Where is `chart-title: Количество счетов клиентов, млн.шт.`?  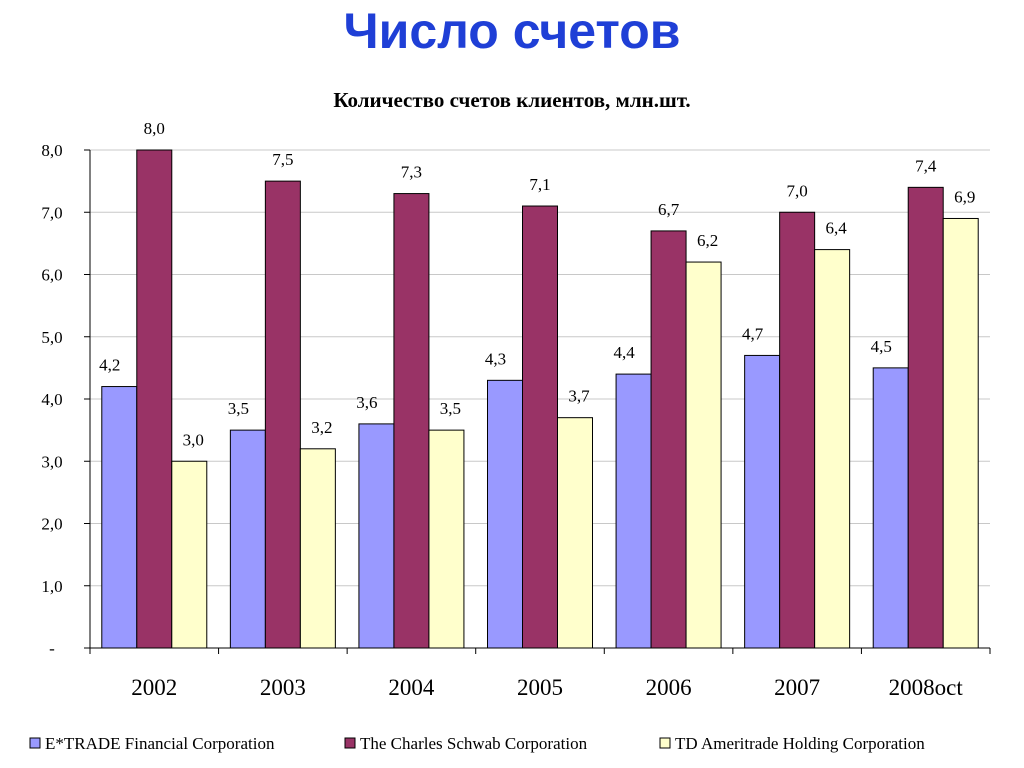 chart-title: Количество счетов клиентов, млн.шт. is located at coordinates (511, 100).